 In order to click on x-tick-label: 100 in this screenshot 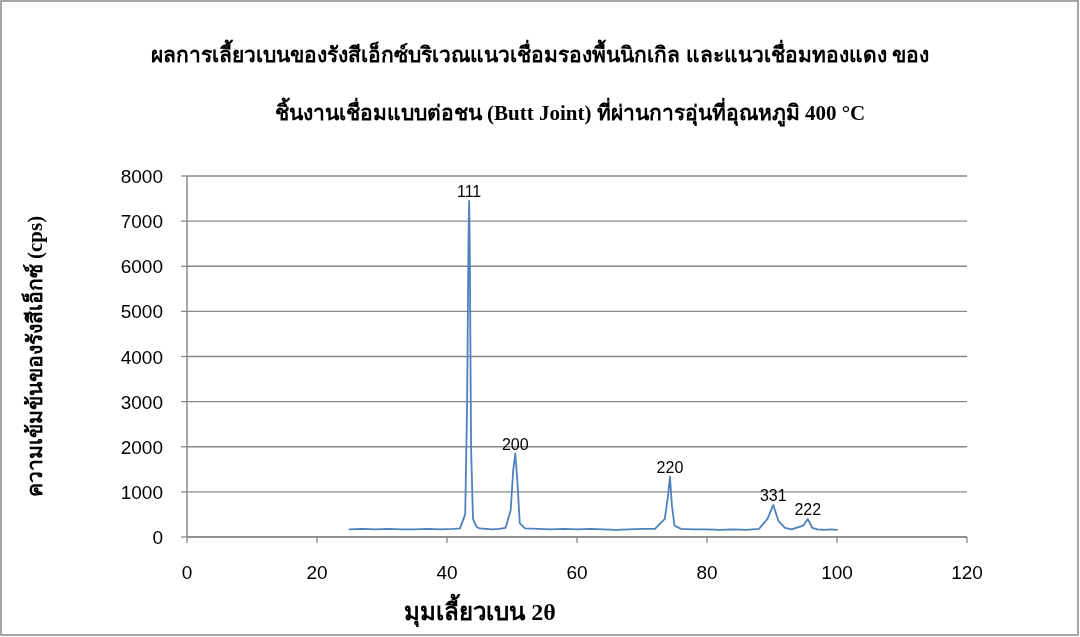, I will do `click(837, 572)`.